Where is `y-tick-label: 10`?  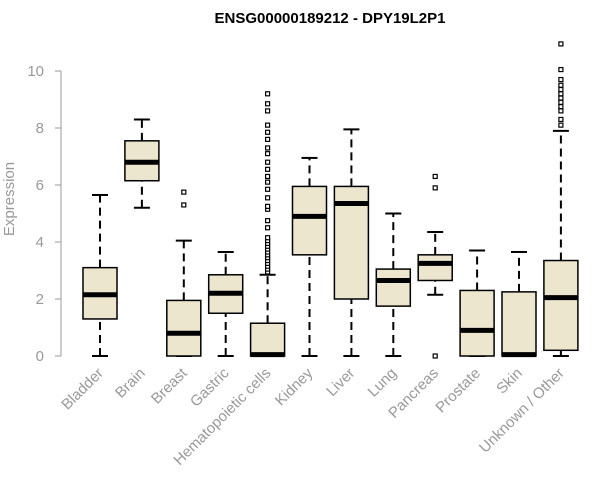 y-tick-label: 10 is located at coordinates (35, 71).